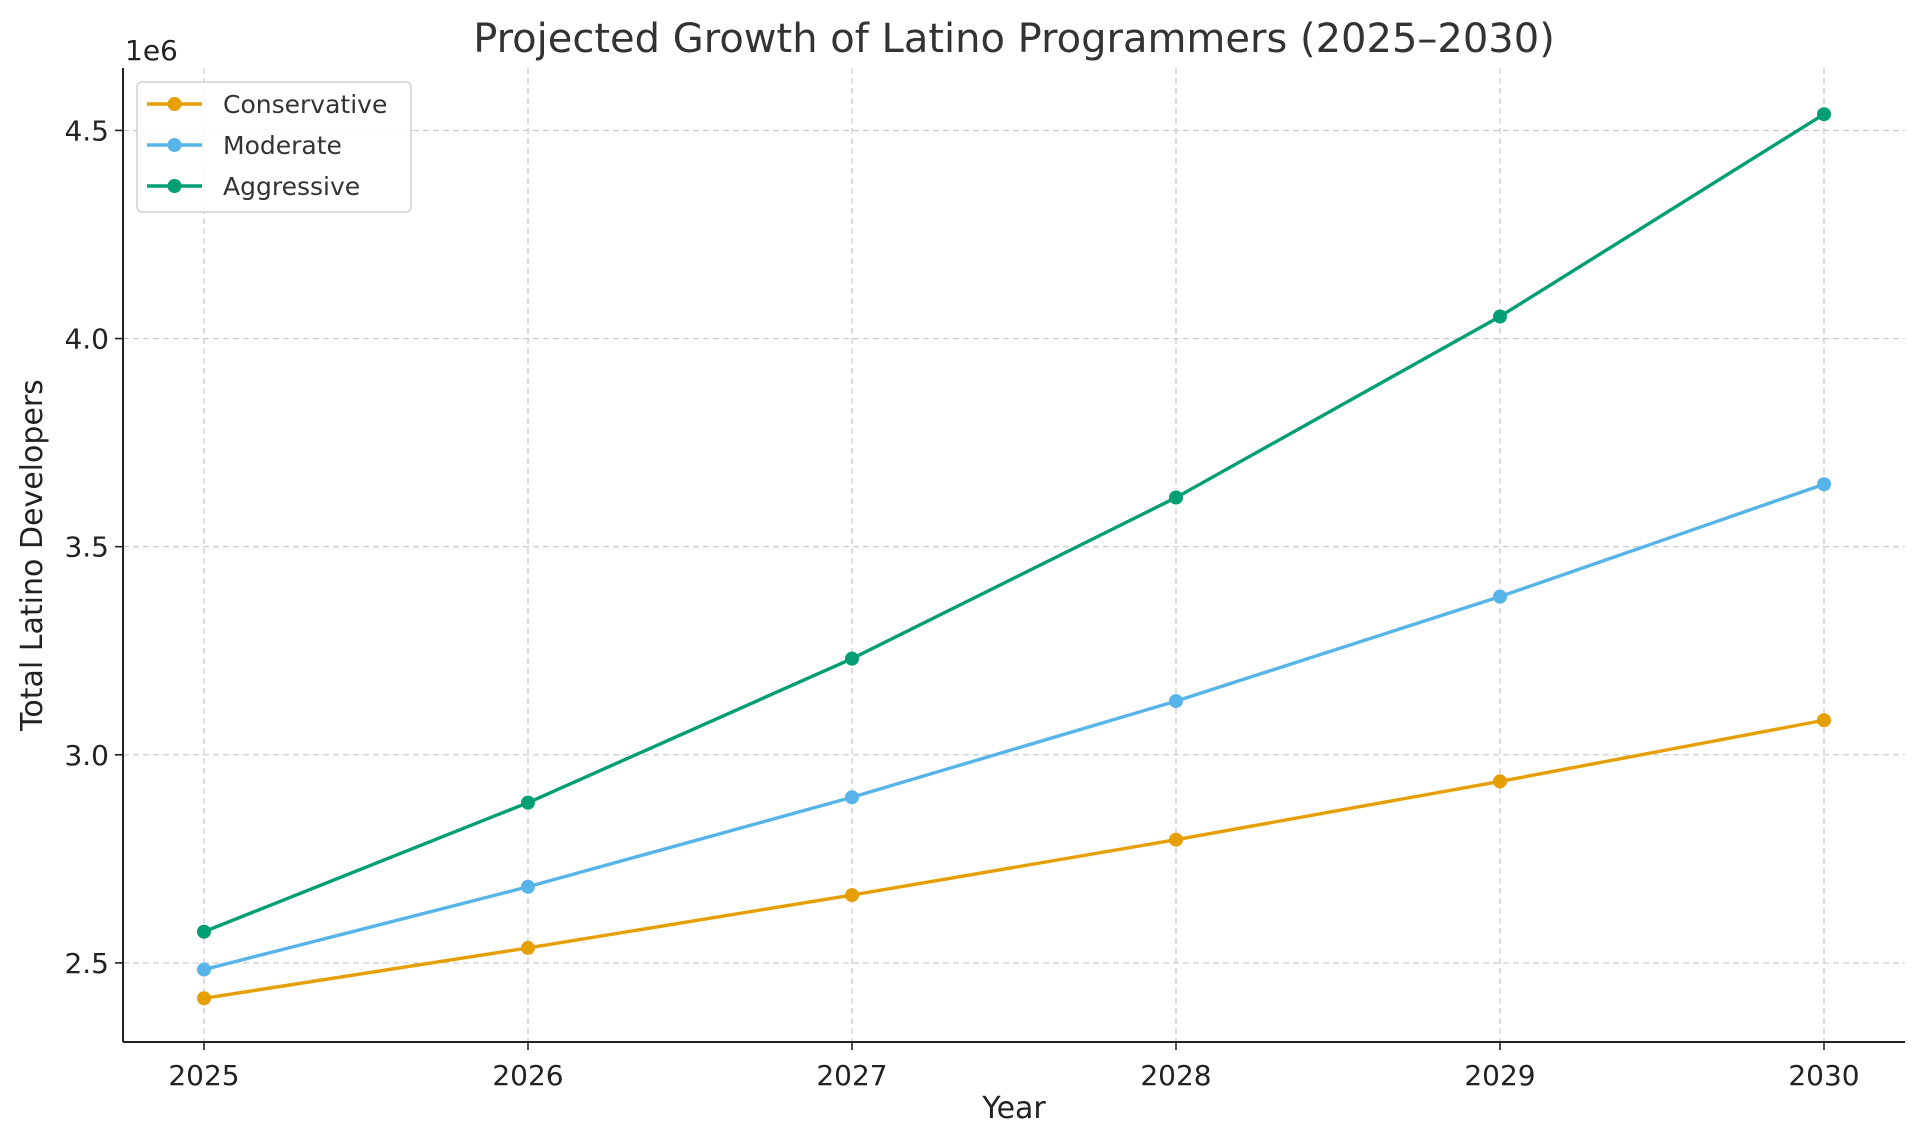 The image size is (1920, 1145). What do you see at coordinates (1823, 1075) in the screenshot?
I see `x-tick-label: 2030` at bounding box center [1823, 1075].